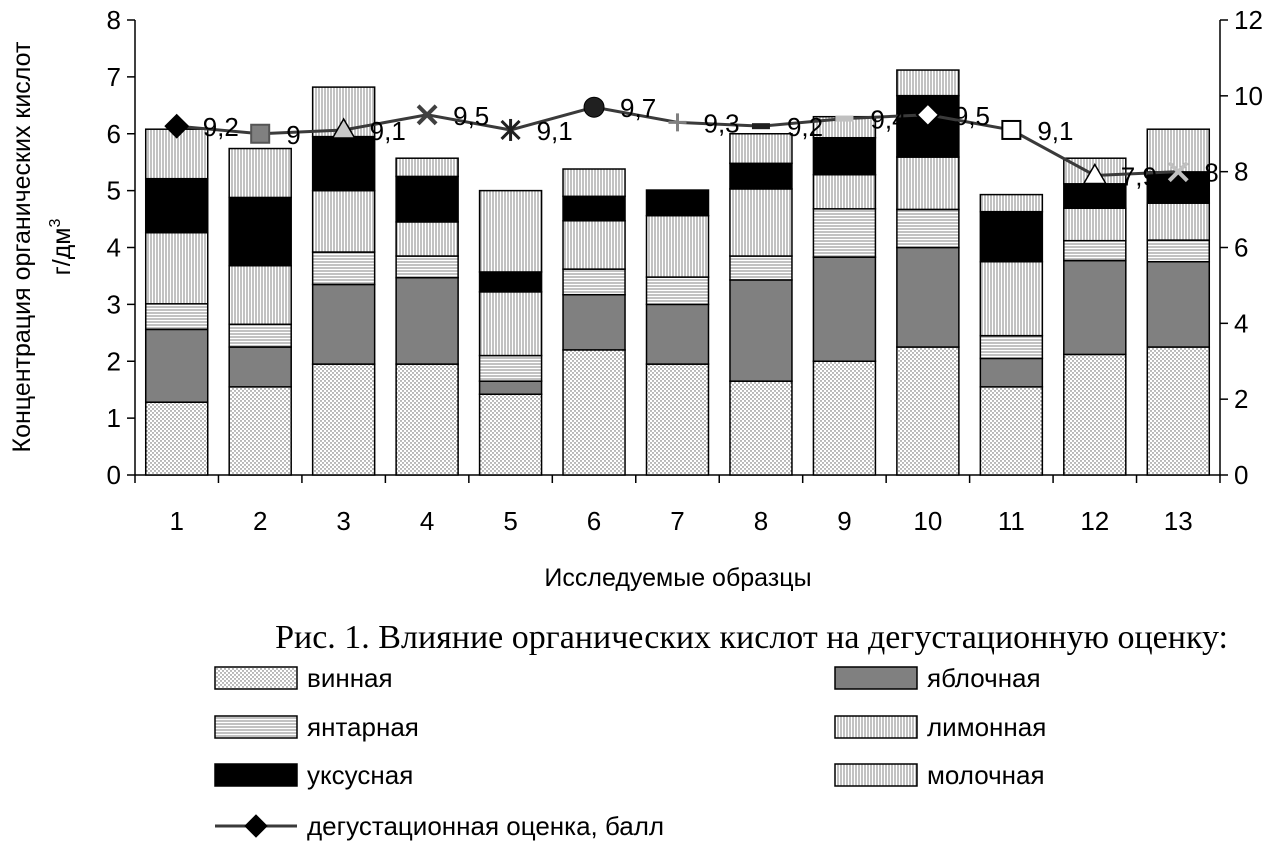 This screenshot has height=852, width=1280. I want to click on legend-item: молочная, so click(939, 775).